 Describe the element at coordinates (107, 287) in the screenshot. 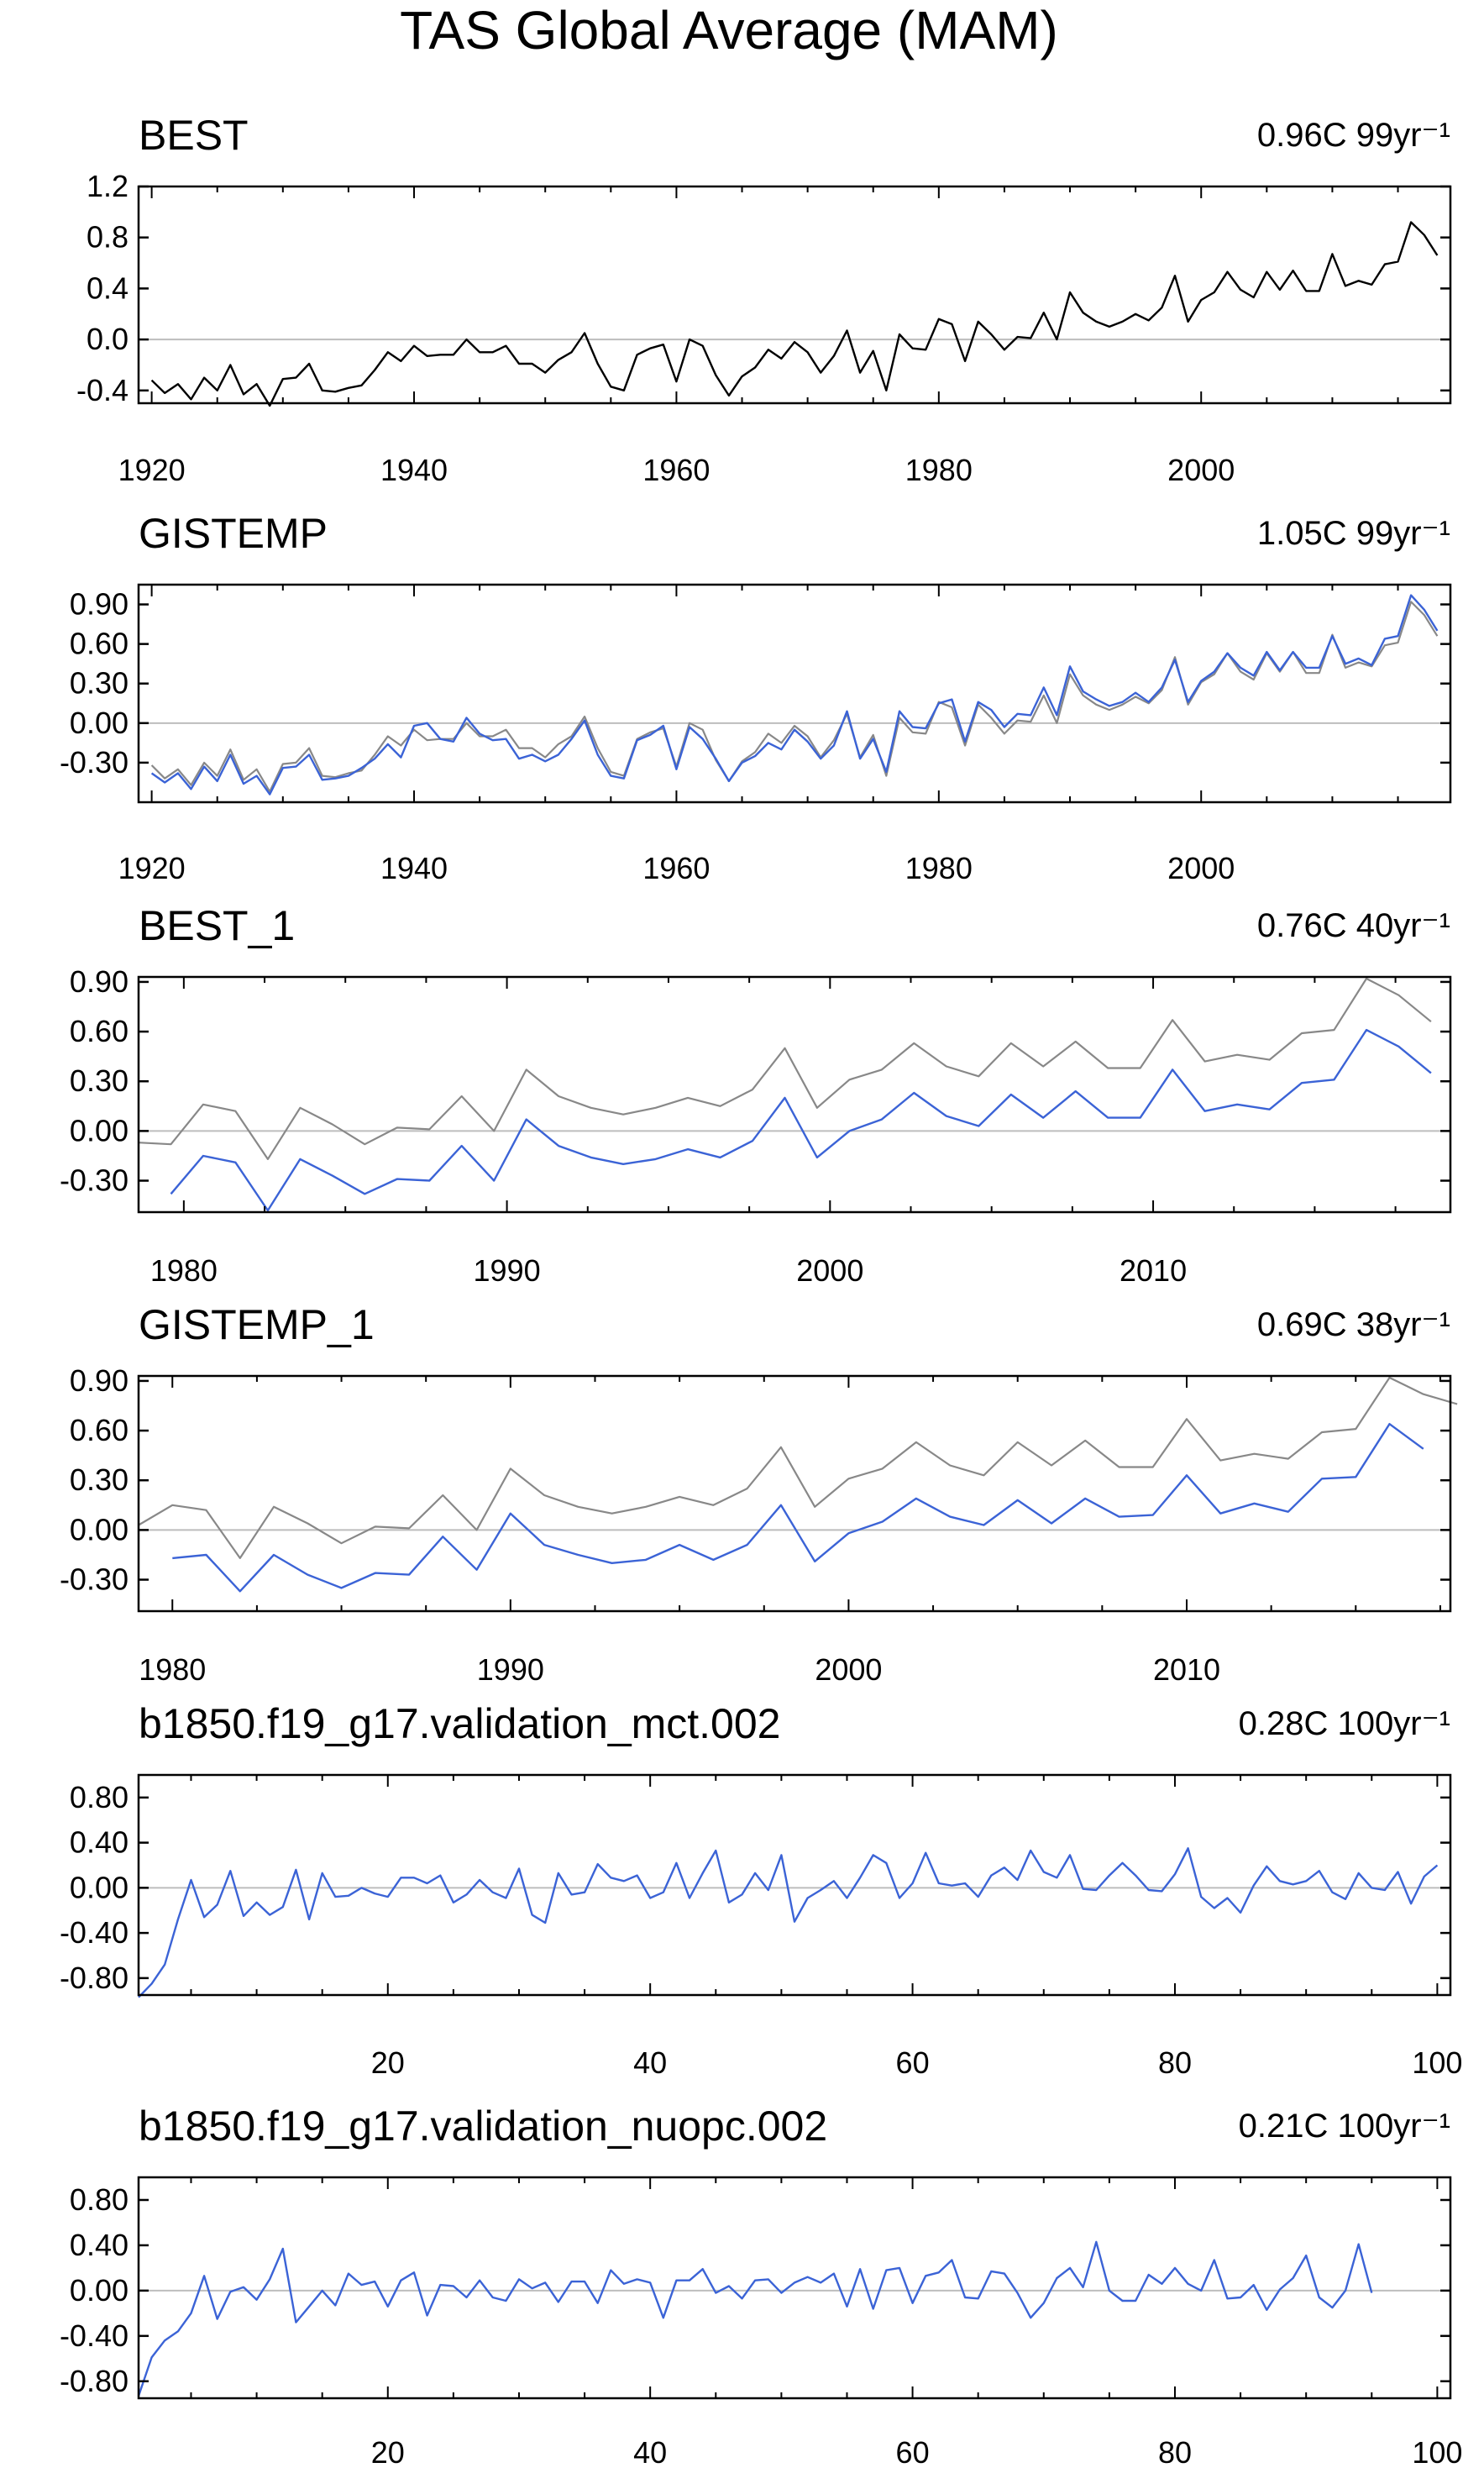

I see `y-tick-label: 0.4` at that location.